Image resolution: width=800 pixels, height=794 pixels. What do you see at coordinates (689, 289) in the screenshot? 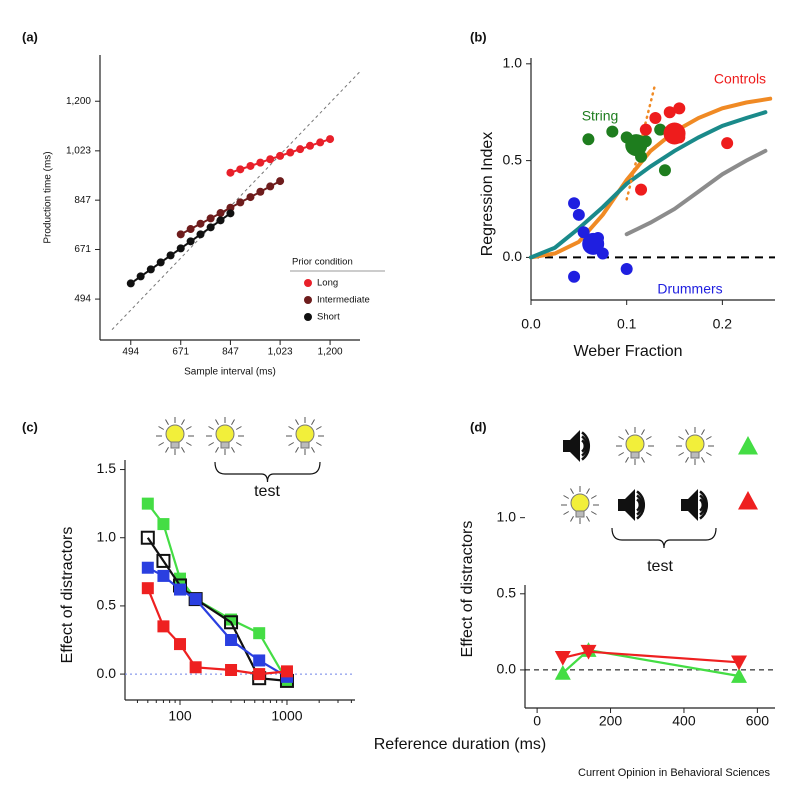
I see `series-label: Drummers` at bounding box center [689, 289].